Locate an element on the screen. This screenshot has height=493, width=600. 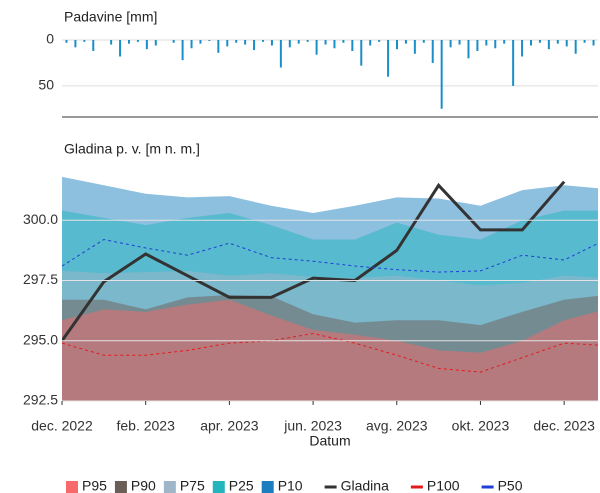
precip-axis-title: Padavine [mm] is located at coordinates (110, 17).